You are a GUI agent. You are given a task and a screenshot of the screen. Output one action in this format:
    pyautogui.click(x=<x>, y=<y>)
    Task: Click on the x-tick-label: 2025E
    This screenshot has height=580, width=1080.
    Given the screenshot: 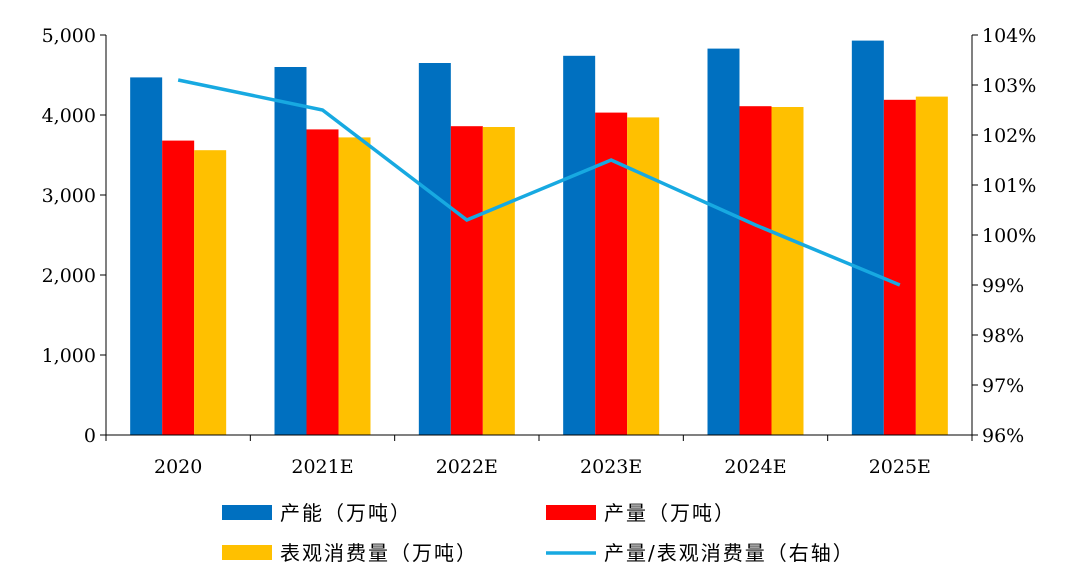 What is the action you would take?
    pyautogui.click(x=900, y=467)
    